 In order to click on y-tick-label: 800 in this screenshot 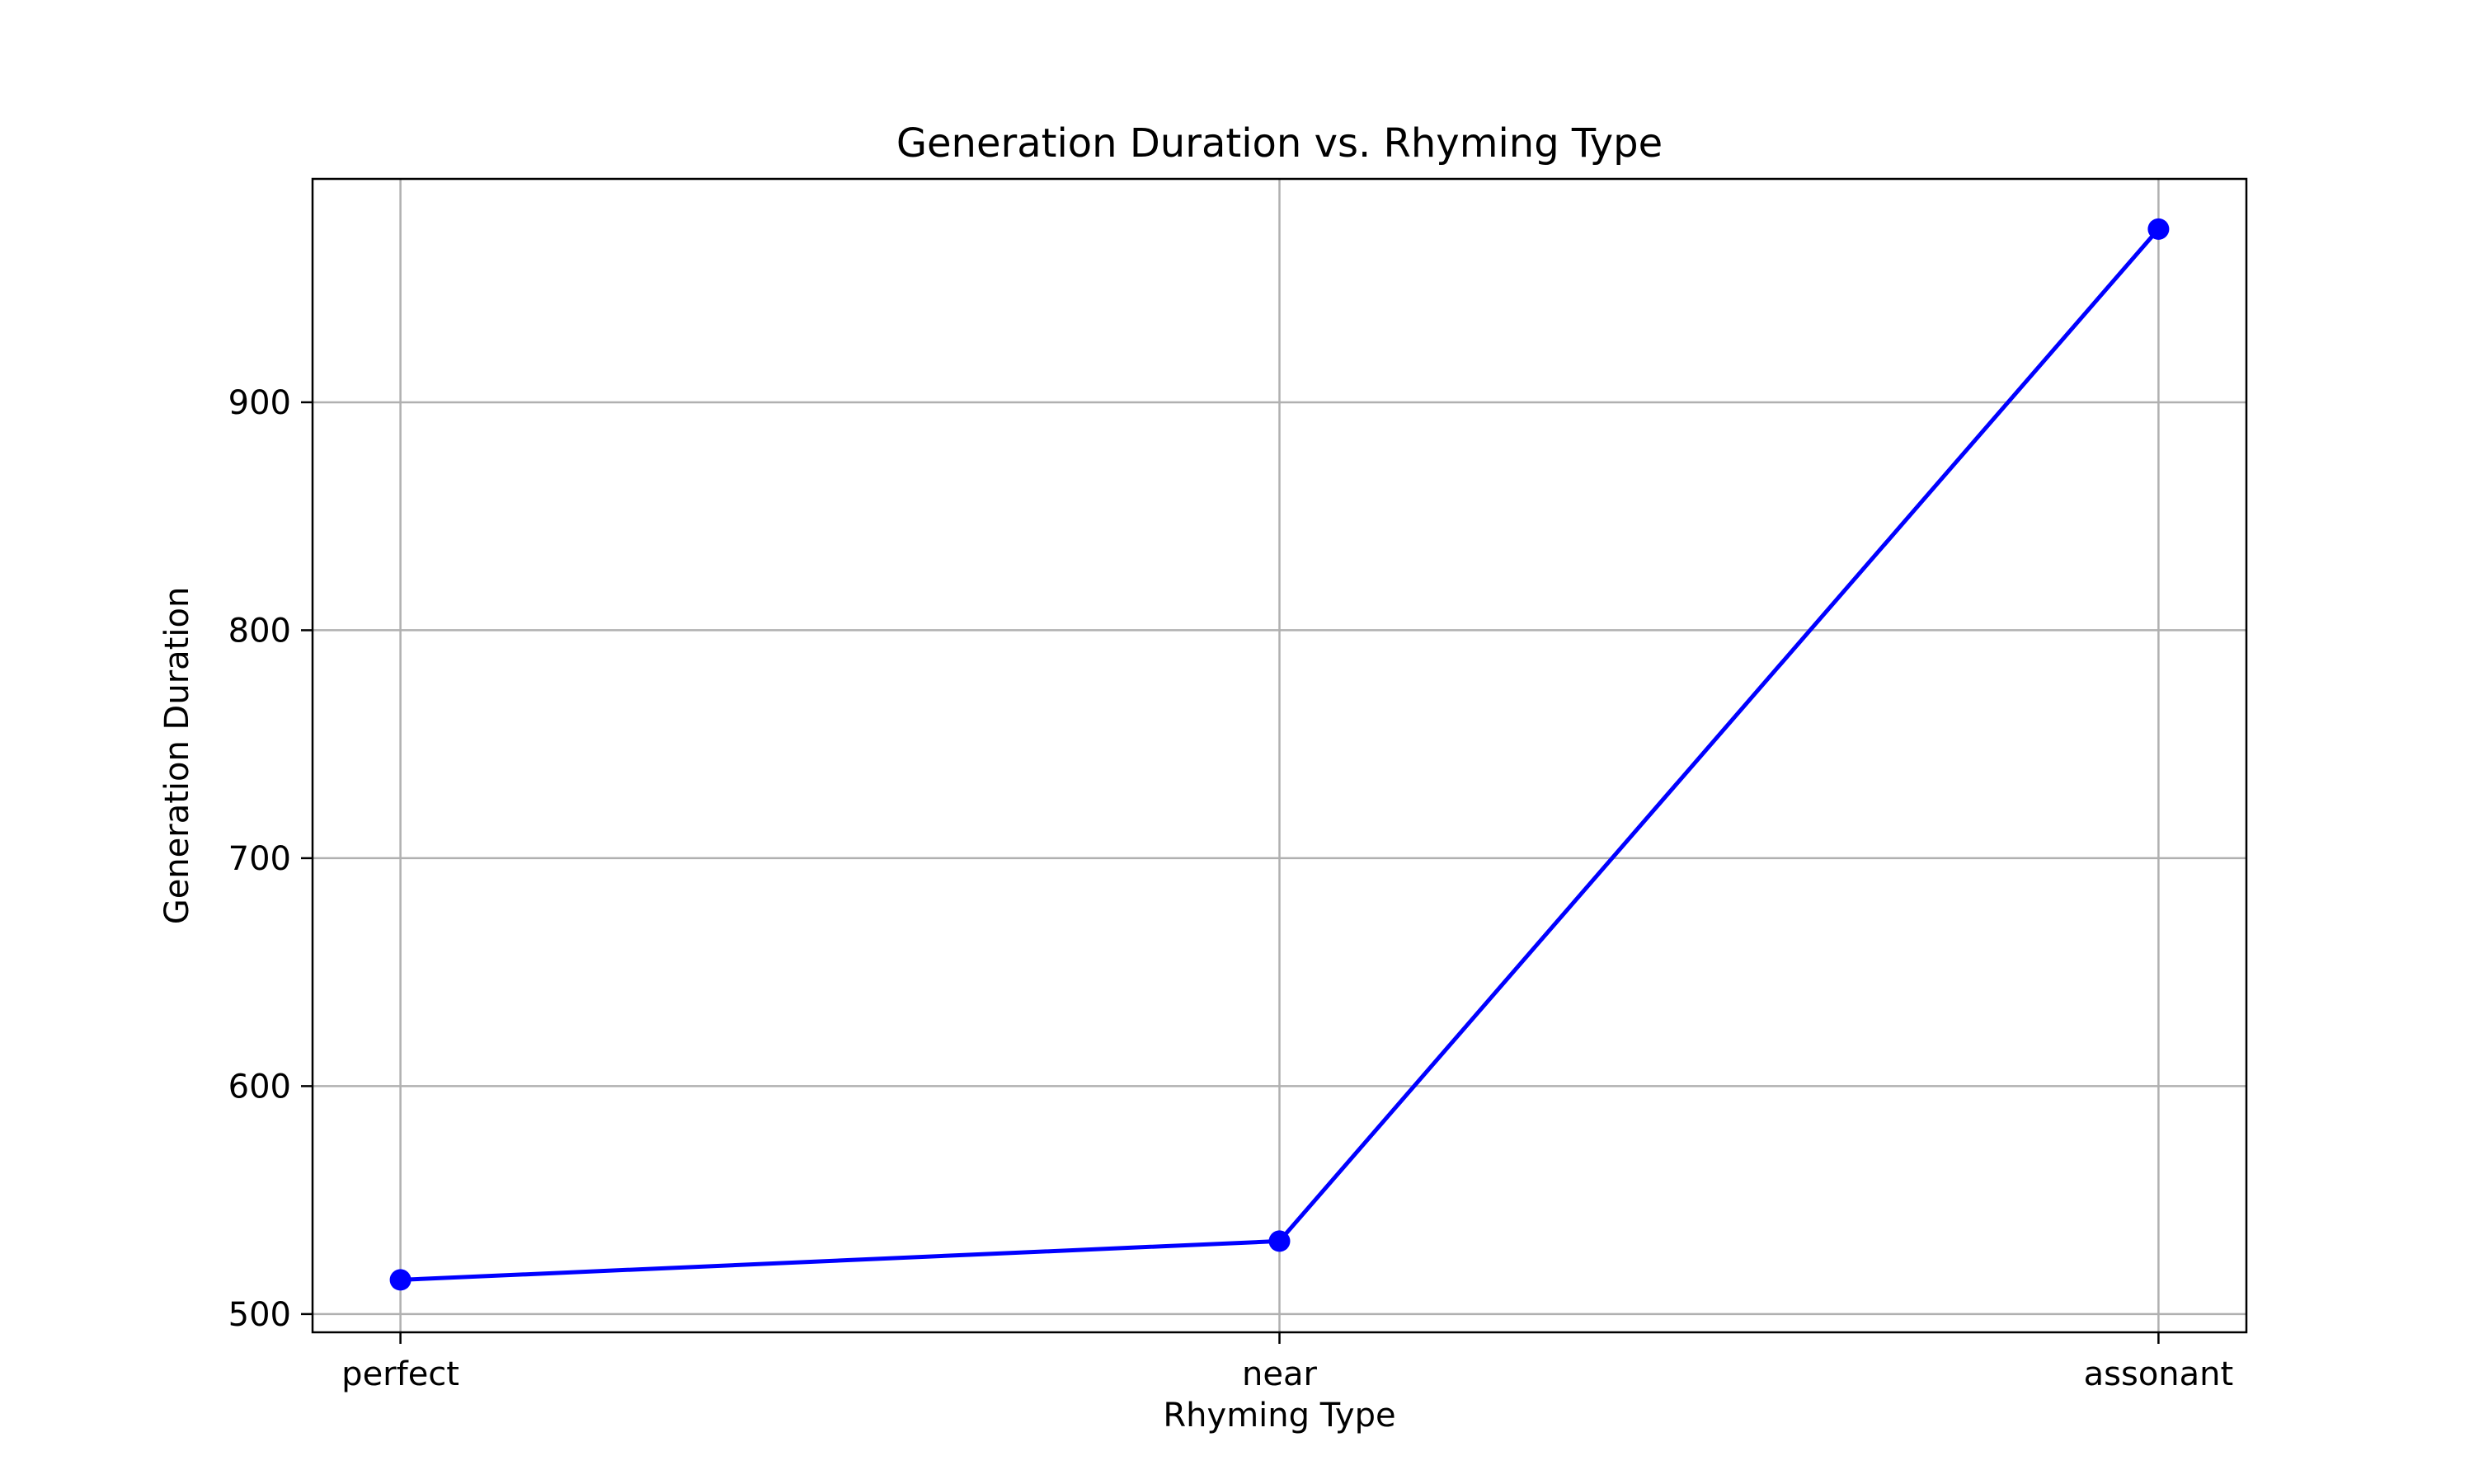, I will do `click(259, 631)`.